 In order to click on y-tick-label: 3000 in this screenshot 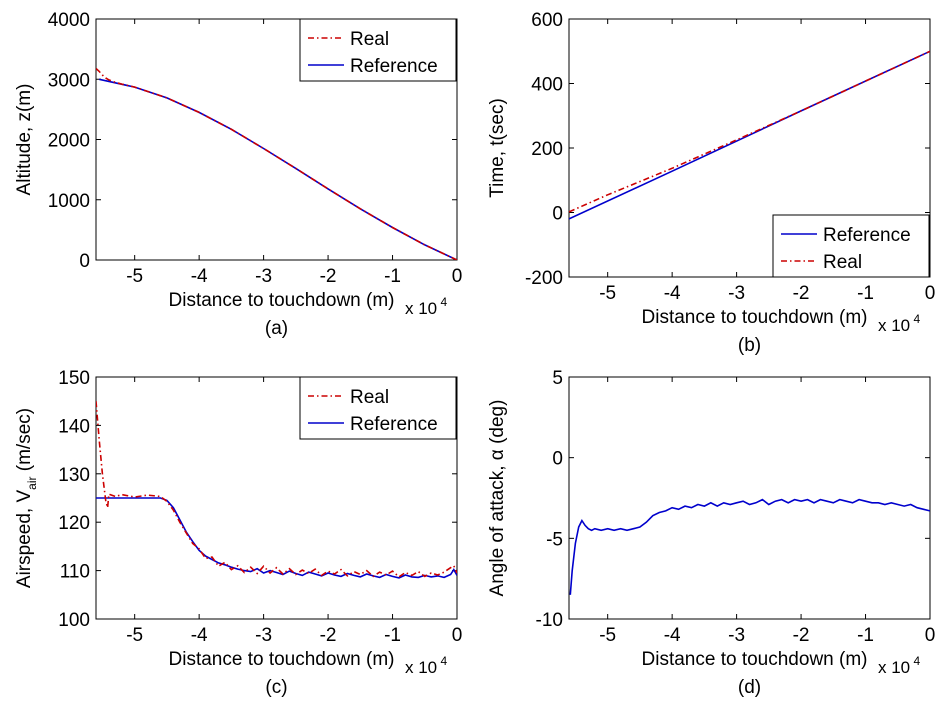, I will do `click(69, 80)`.